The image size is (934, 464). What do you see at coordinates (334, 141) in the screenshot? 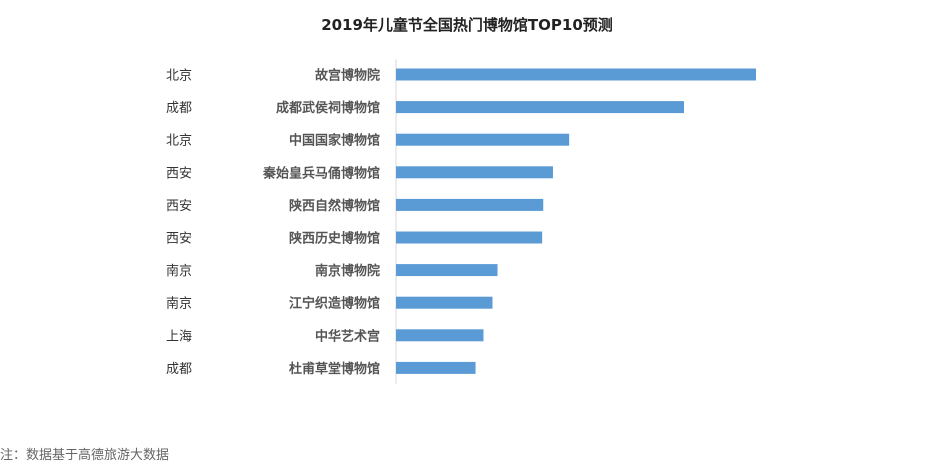
I see `category-label: 中国国家博物馆` at bounding box center [334, 141].